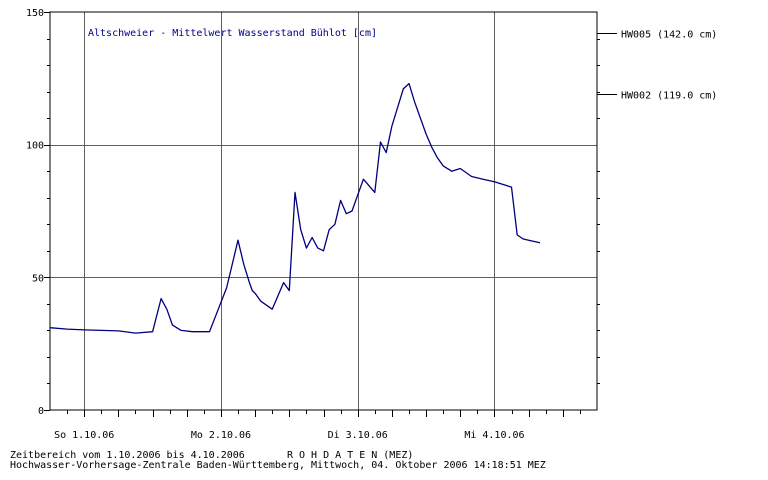 This screenshot has width=768, height=480. What do you see at coordinates (657, 66) in the screenshot?
I see `reference-lines: HW005 (142.0 cm) HW002 (119.0 cm)` at bounding box center [657, 66].